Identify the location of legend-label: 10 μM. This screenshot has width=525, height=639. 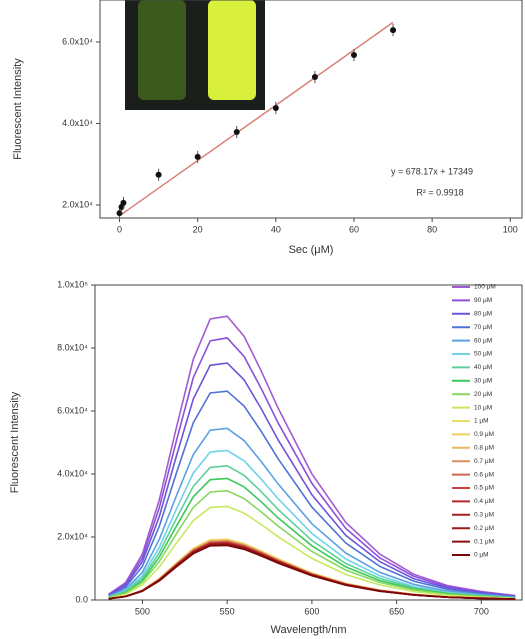
(483, 407).